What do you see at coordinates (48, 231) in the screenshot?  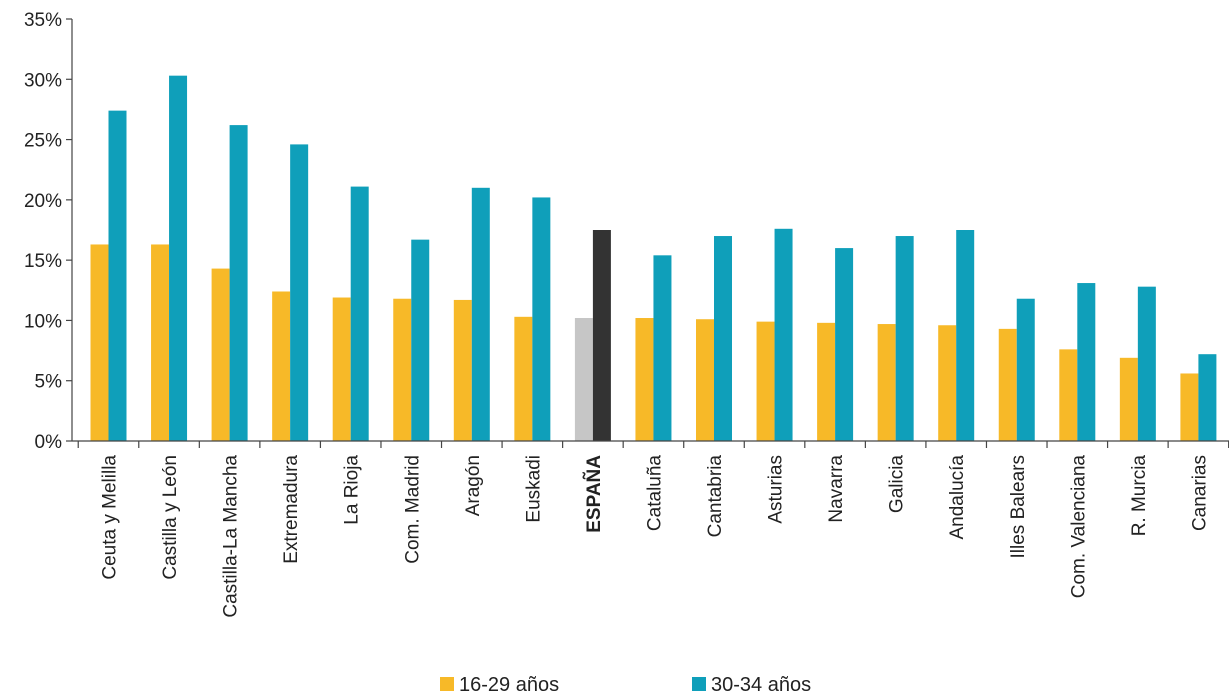 I see `y-axis: 0% 5% 10% 15% 20% 25% 30% 35%` at bounding box center [48, 231].